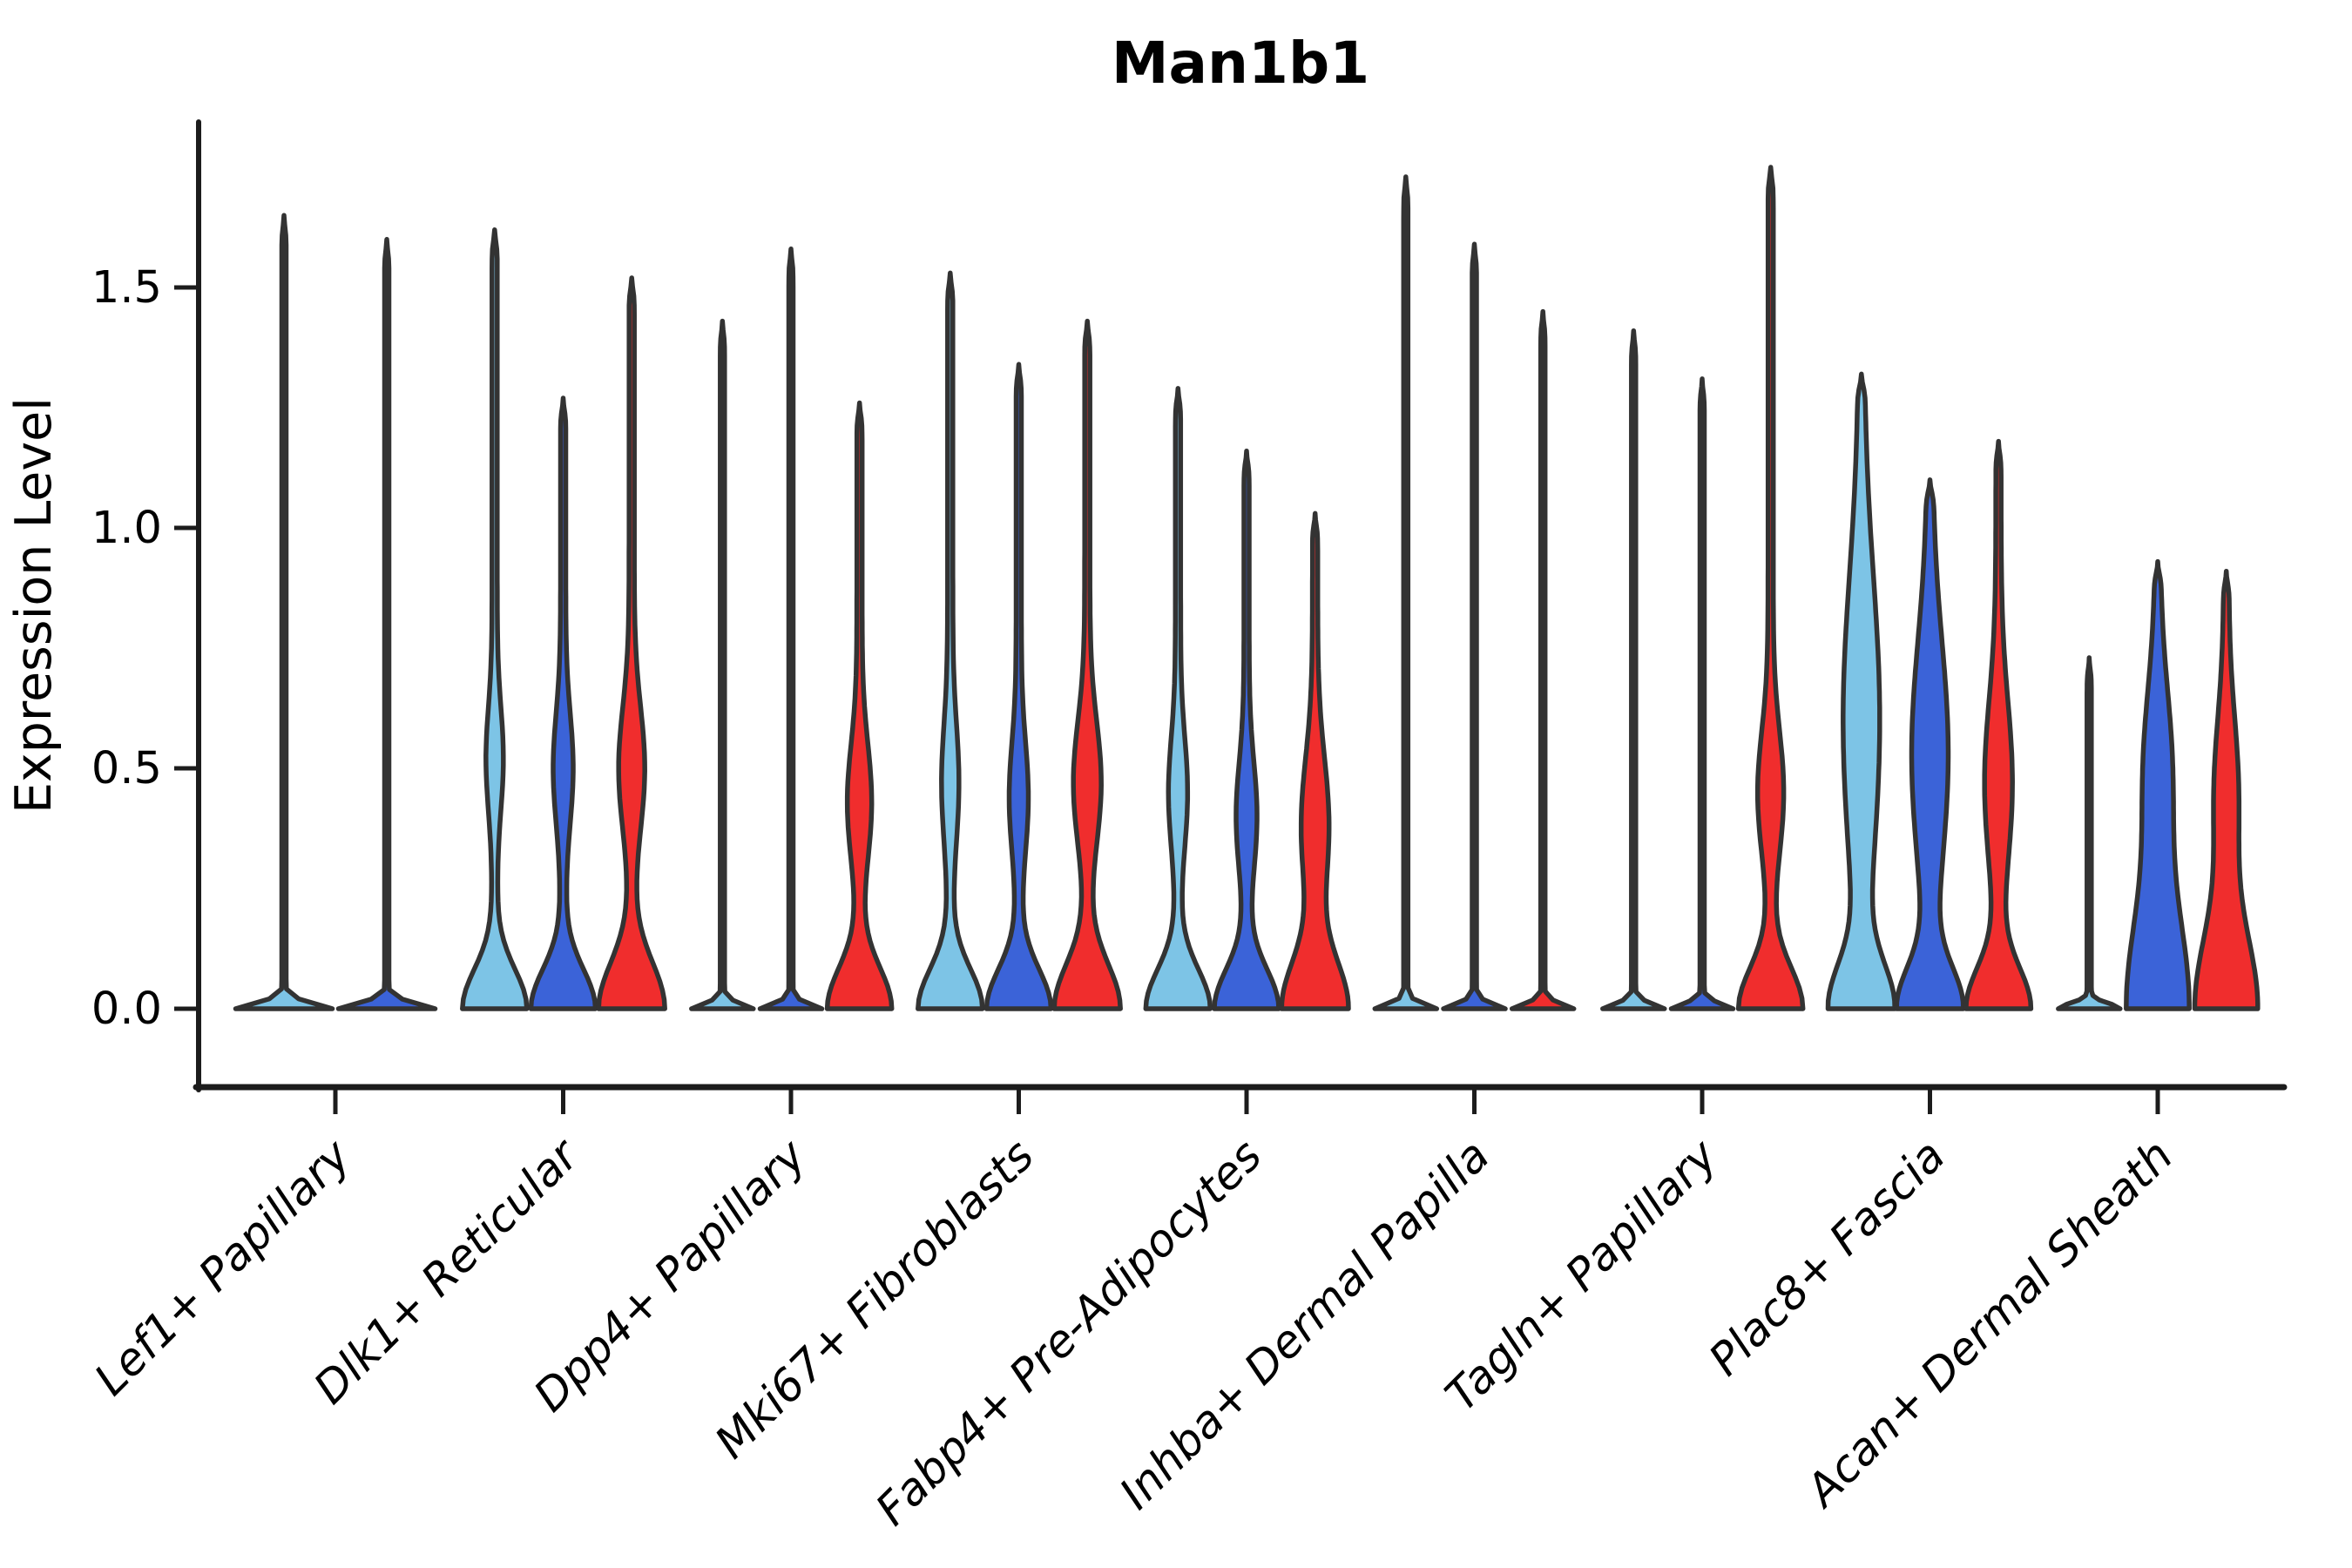  What do you see at coordinates (1930, 744) in the screenshot?
I see `violin-plac8-fascia-blue` at bounding box center [1930, 744].